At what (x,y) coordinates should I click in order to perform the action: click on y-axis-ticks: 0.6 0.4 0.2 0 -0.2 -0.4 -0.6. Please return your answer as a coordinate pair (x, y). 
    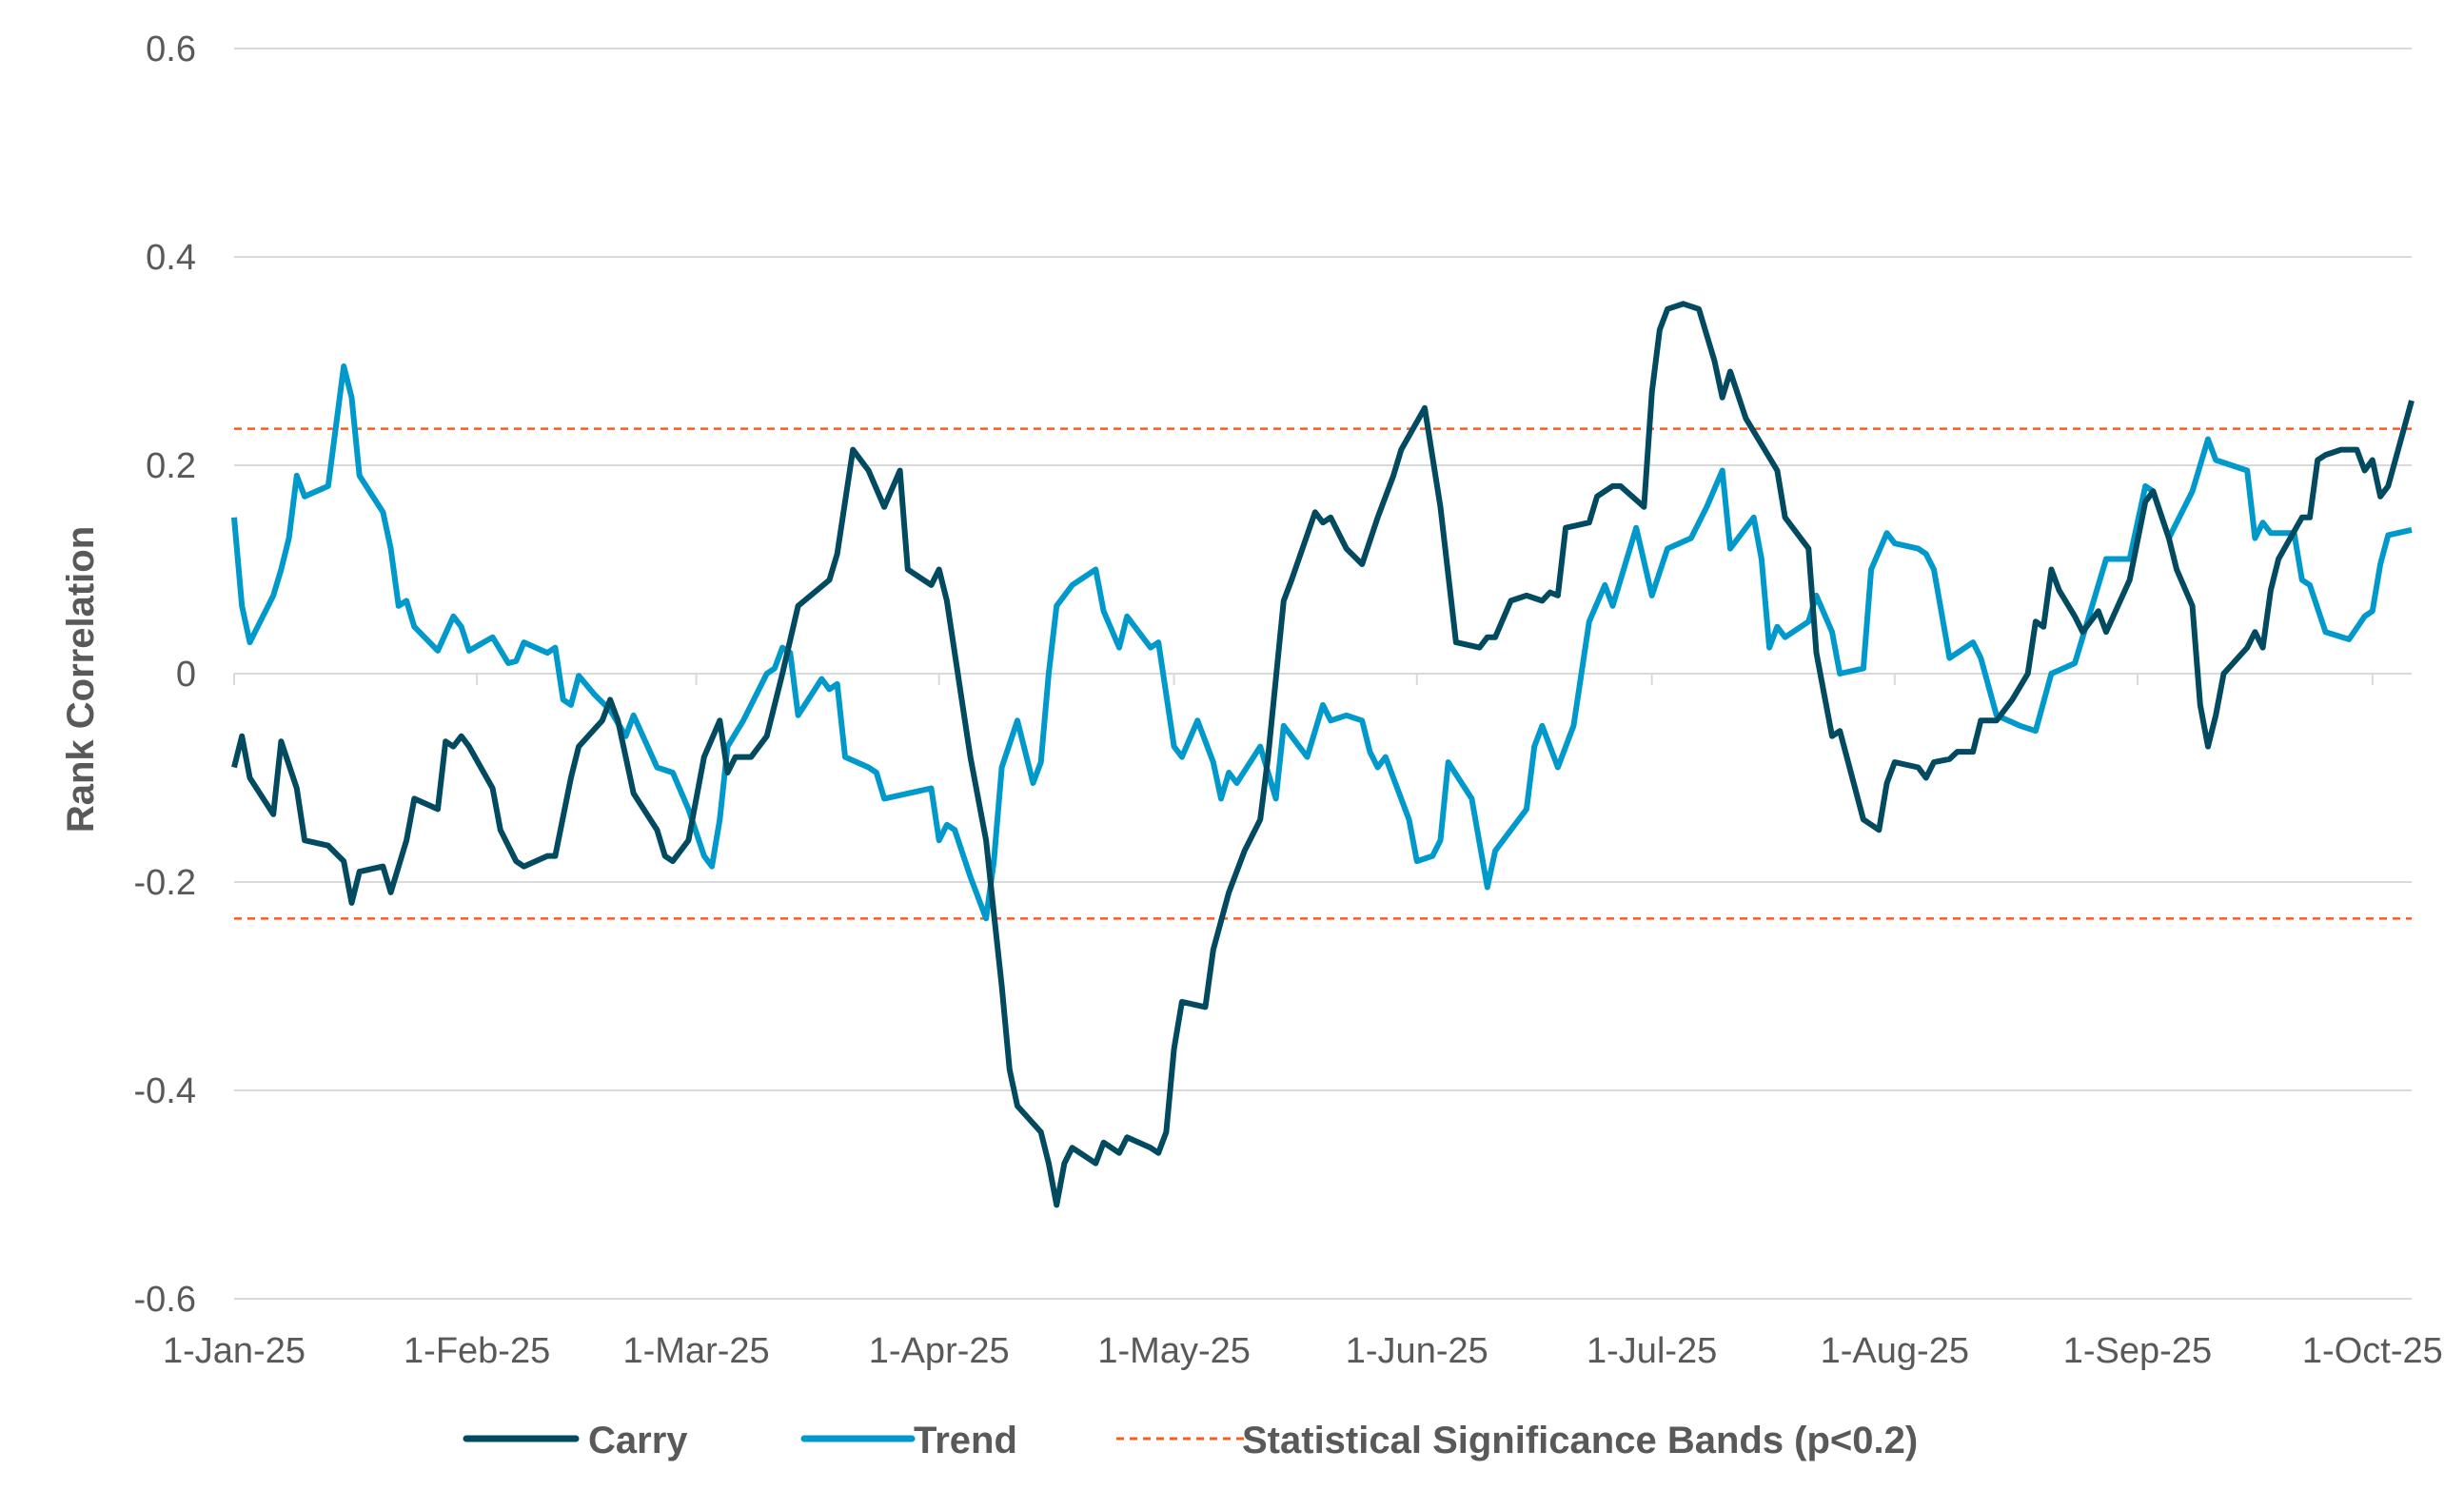
    Looking at the image, I should click on (165, 674).